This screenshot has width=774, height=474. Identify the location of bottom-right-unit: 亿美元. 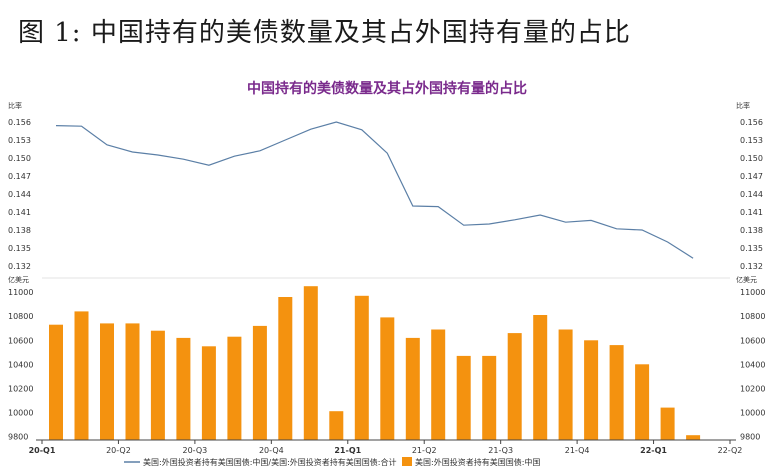
(746, 279).